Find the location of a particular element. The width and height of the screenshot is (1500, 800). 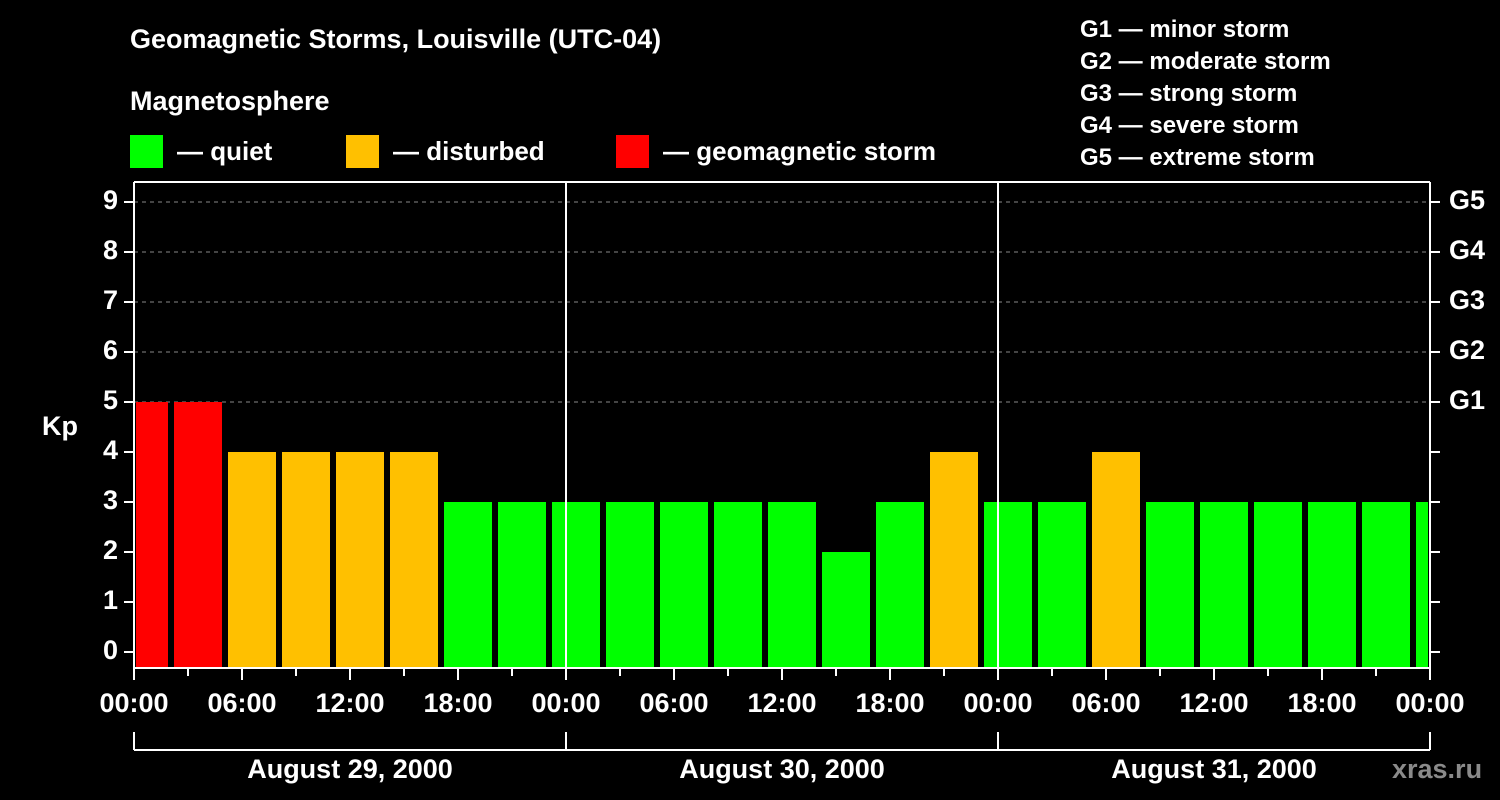

legend-disturbed: — disturbed is located at coordinates (445, 151).